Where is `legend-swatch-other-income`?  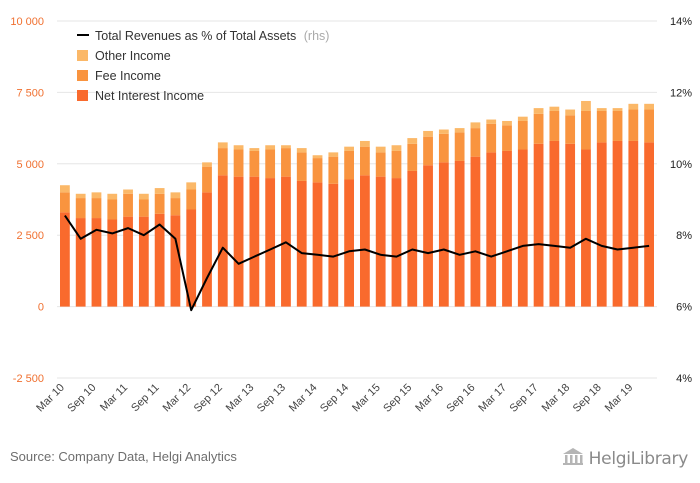 legend-swatch-other-income is located at coordinates (82, 55).